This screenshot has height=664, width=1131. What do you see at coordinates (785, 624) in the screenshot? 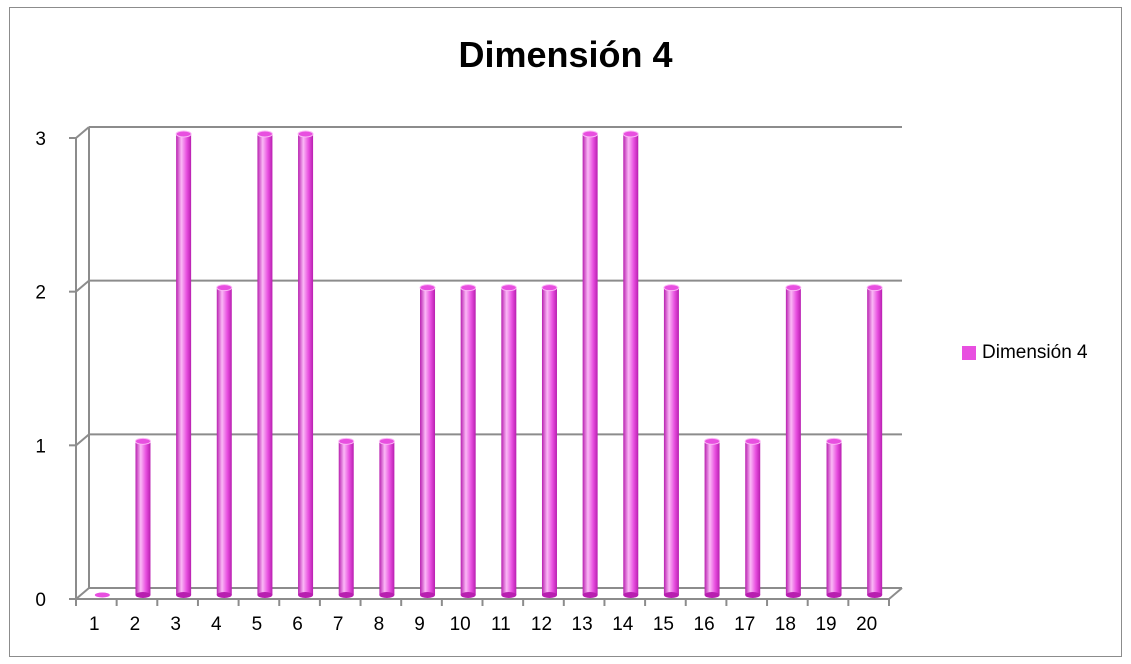
I see `x-tick-label: 18` at bounding box center [785, 624].